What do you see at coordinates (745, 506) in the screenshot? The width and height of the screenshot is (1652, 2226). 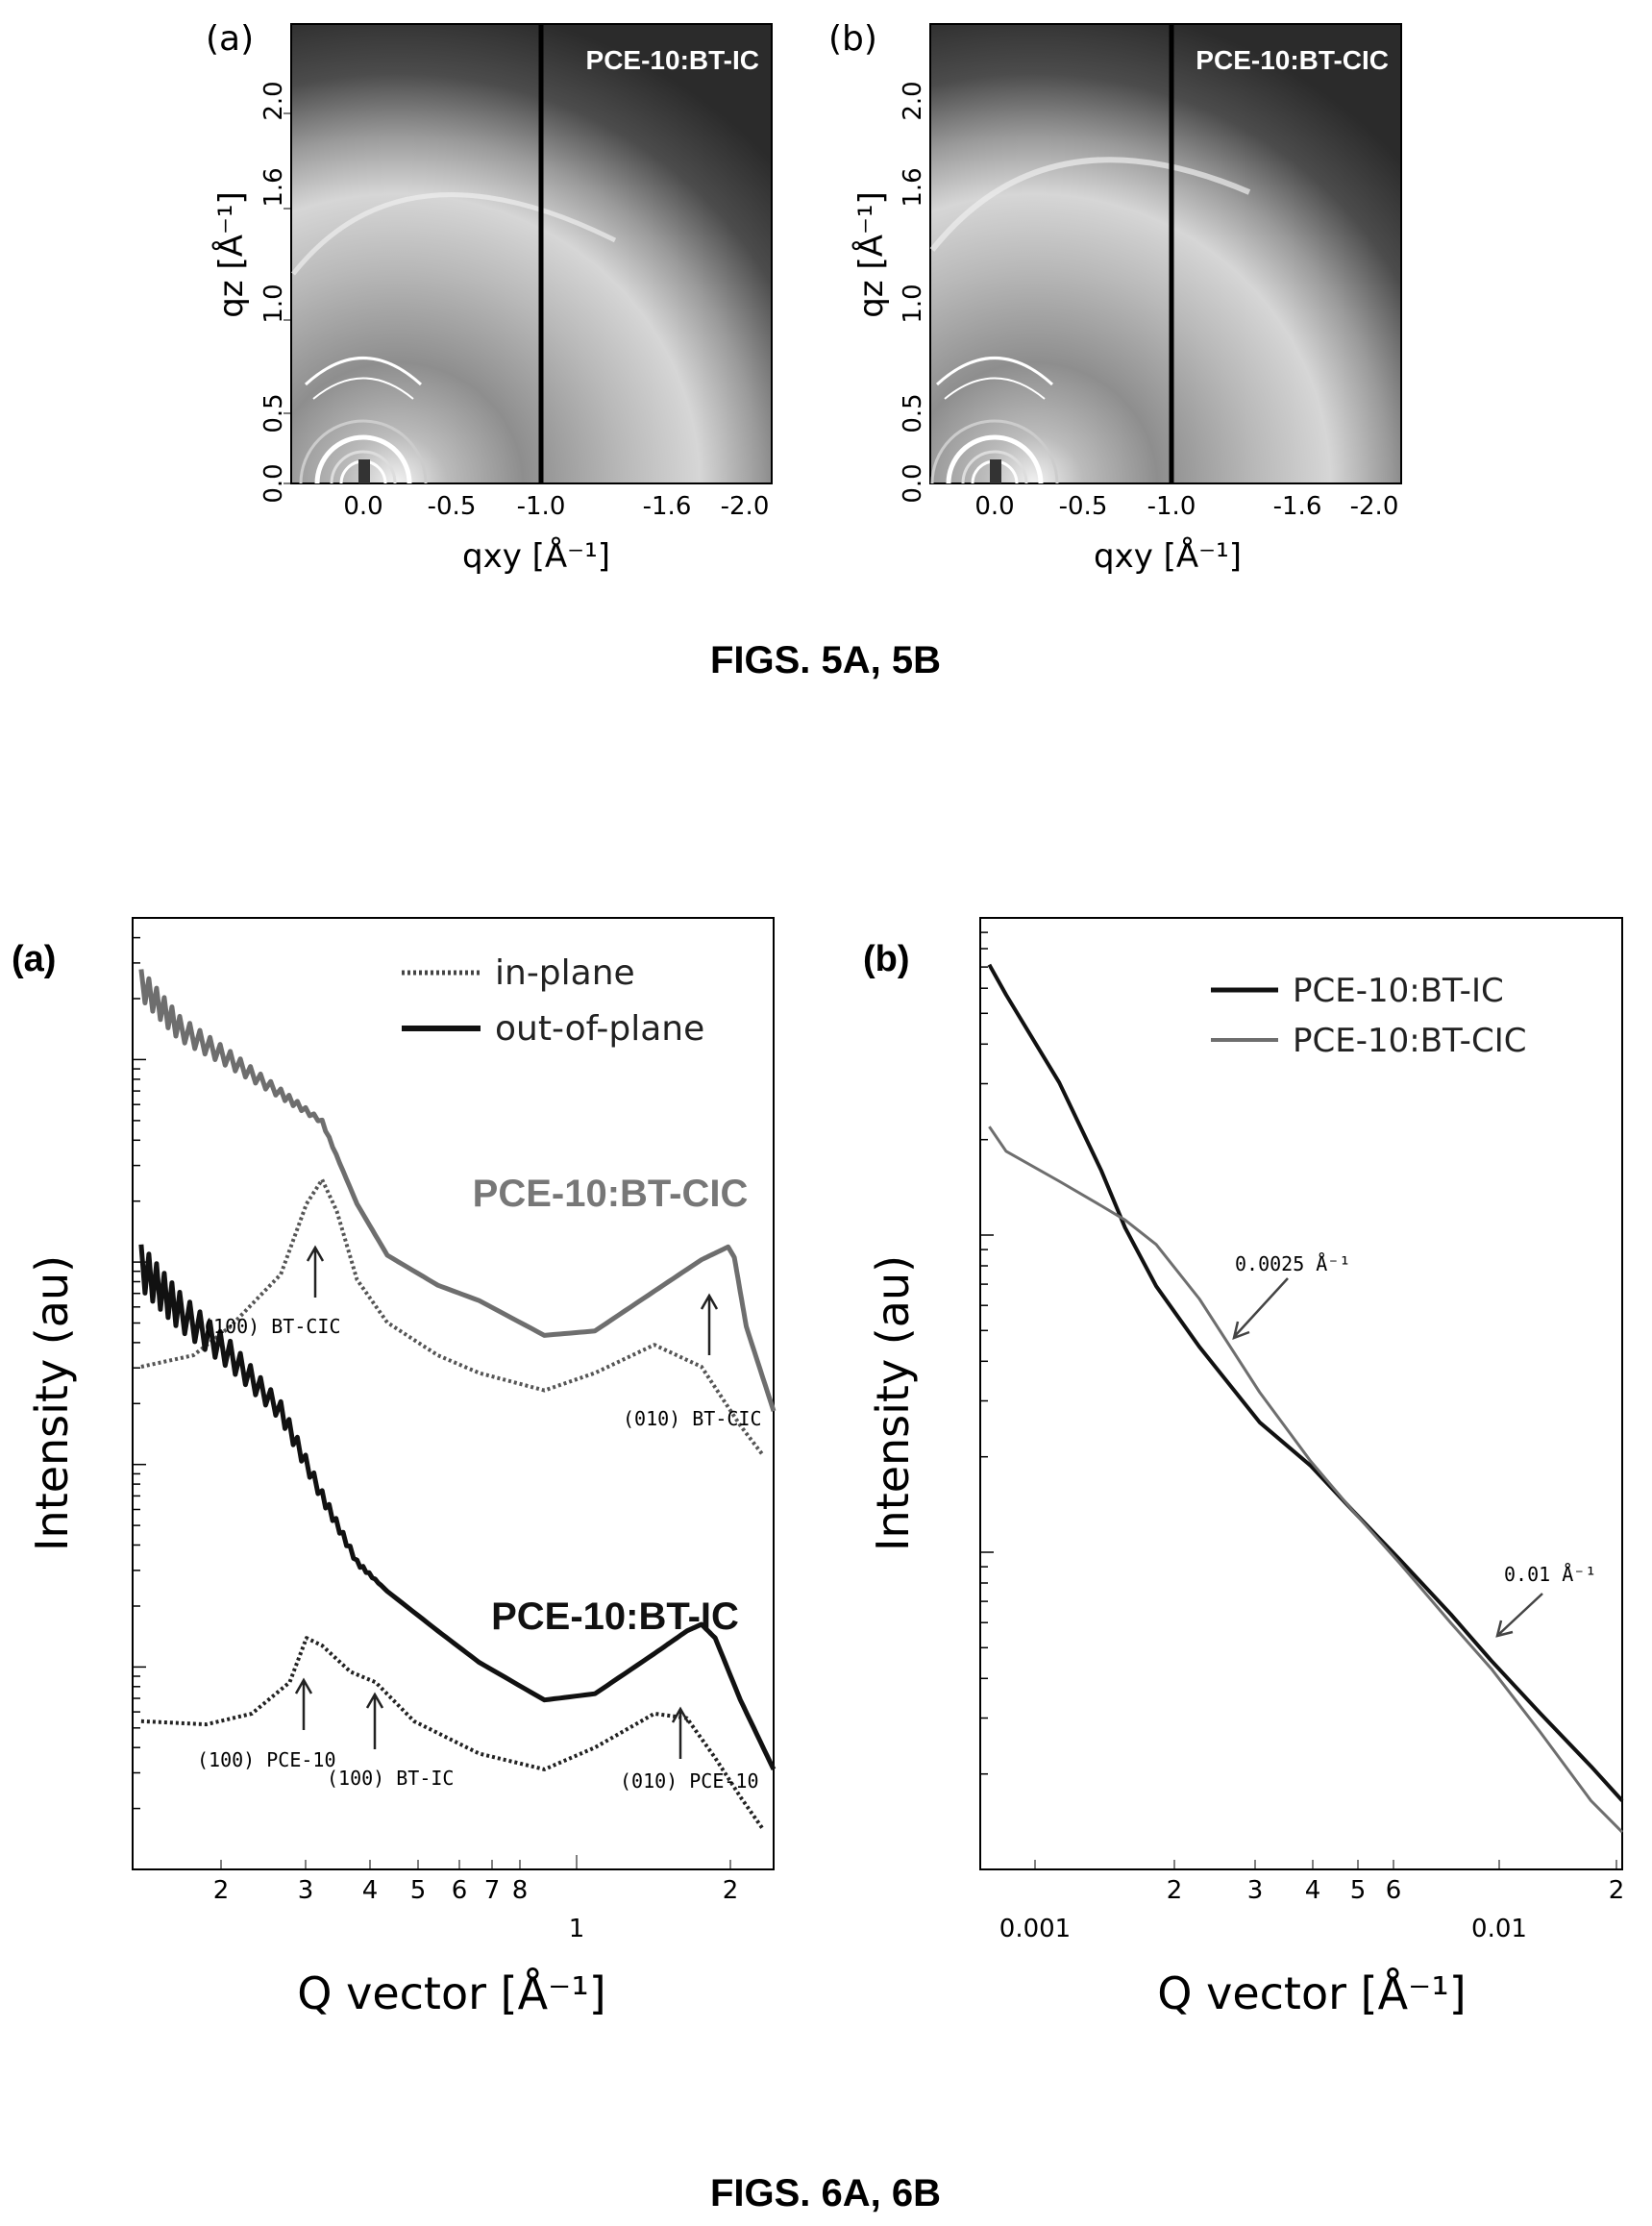 I see `fig5a-x-tick-label: -2.0` at bounding box center [745, 506].